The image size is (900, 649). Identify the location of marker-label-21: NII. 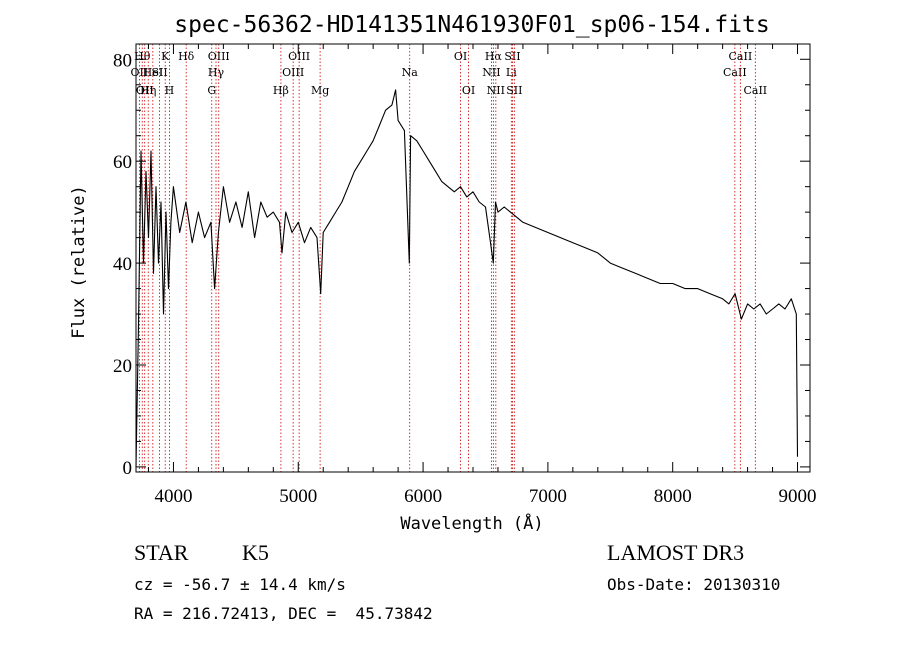
(496, 90).